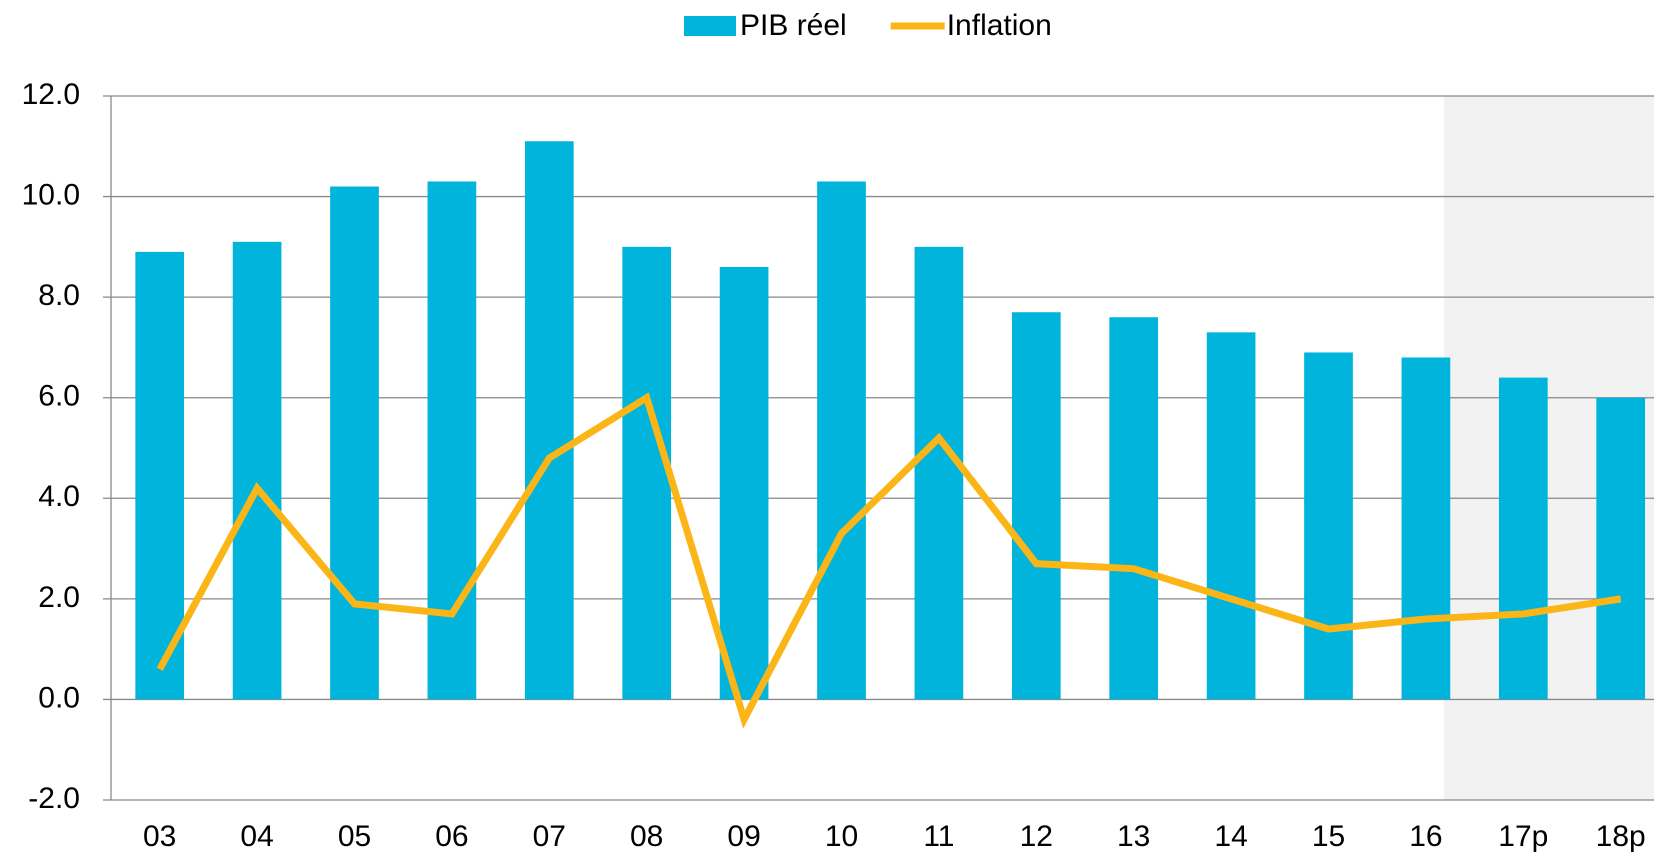 The height and width of the screenshot is (855, 1654). What do you see at coordinates (59, 396) in the screenshot?
I see `y-tick-label: 6.0` at bounding box center [59, 396].